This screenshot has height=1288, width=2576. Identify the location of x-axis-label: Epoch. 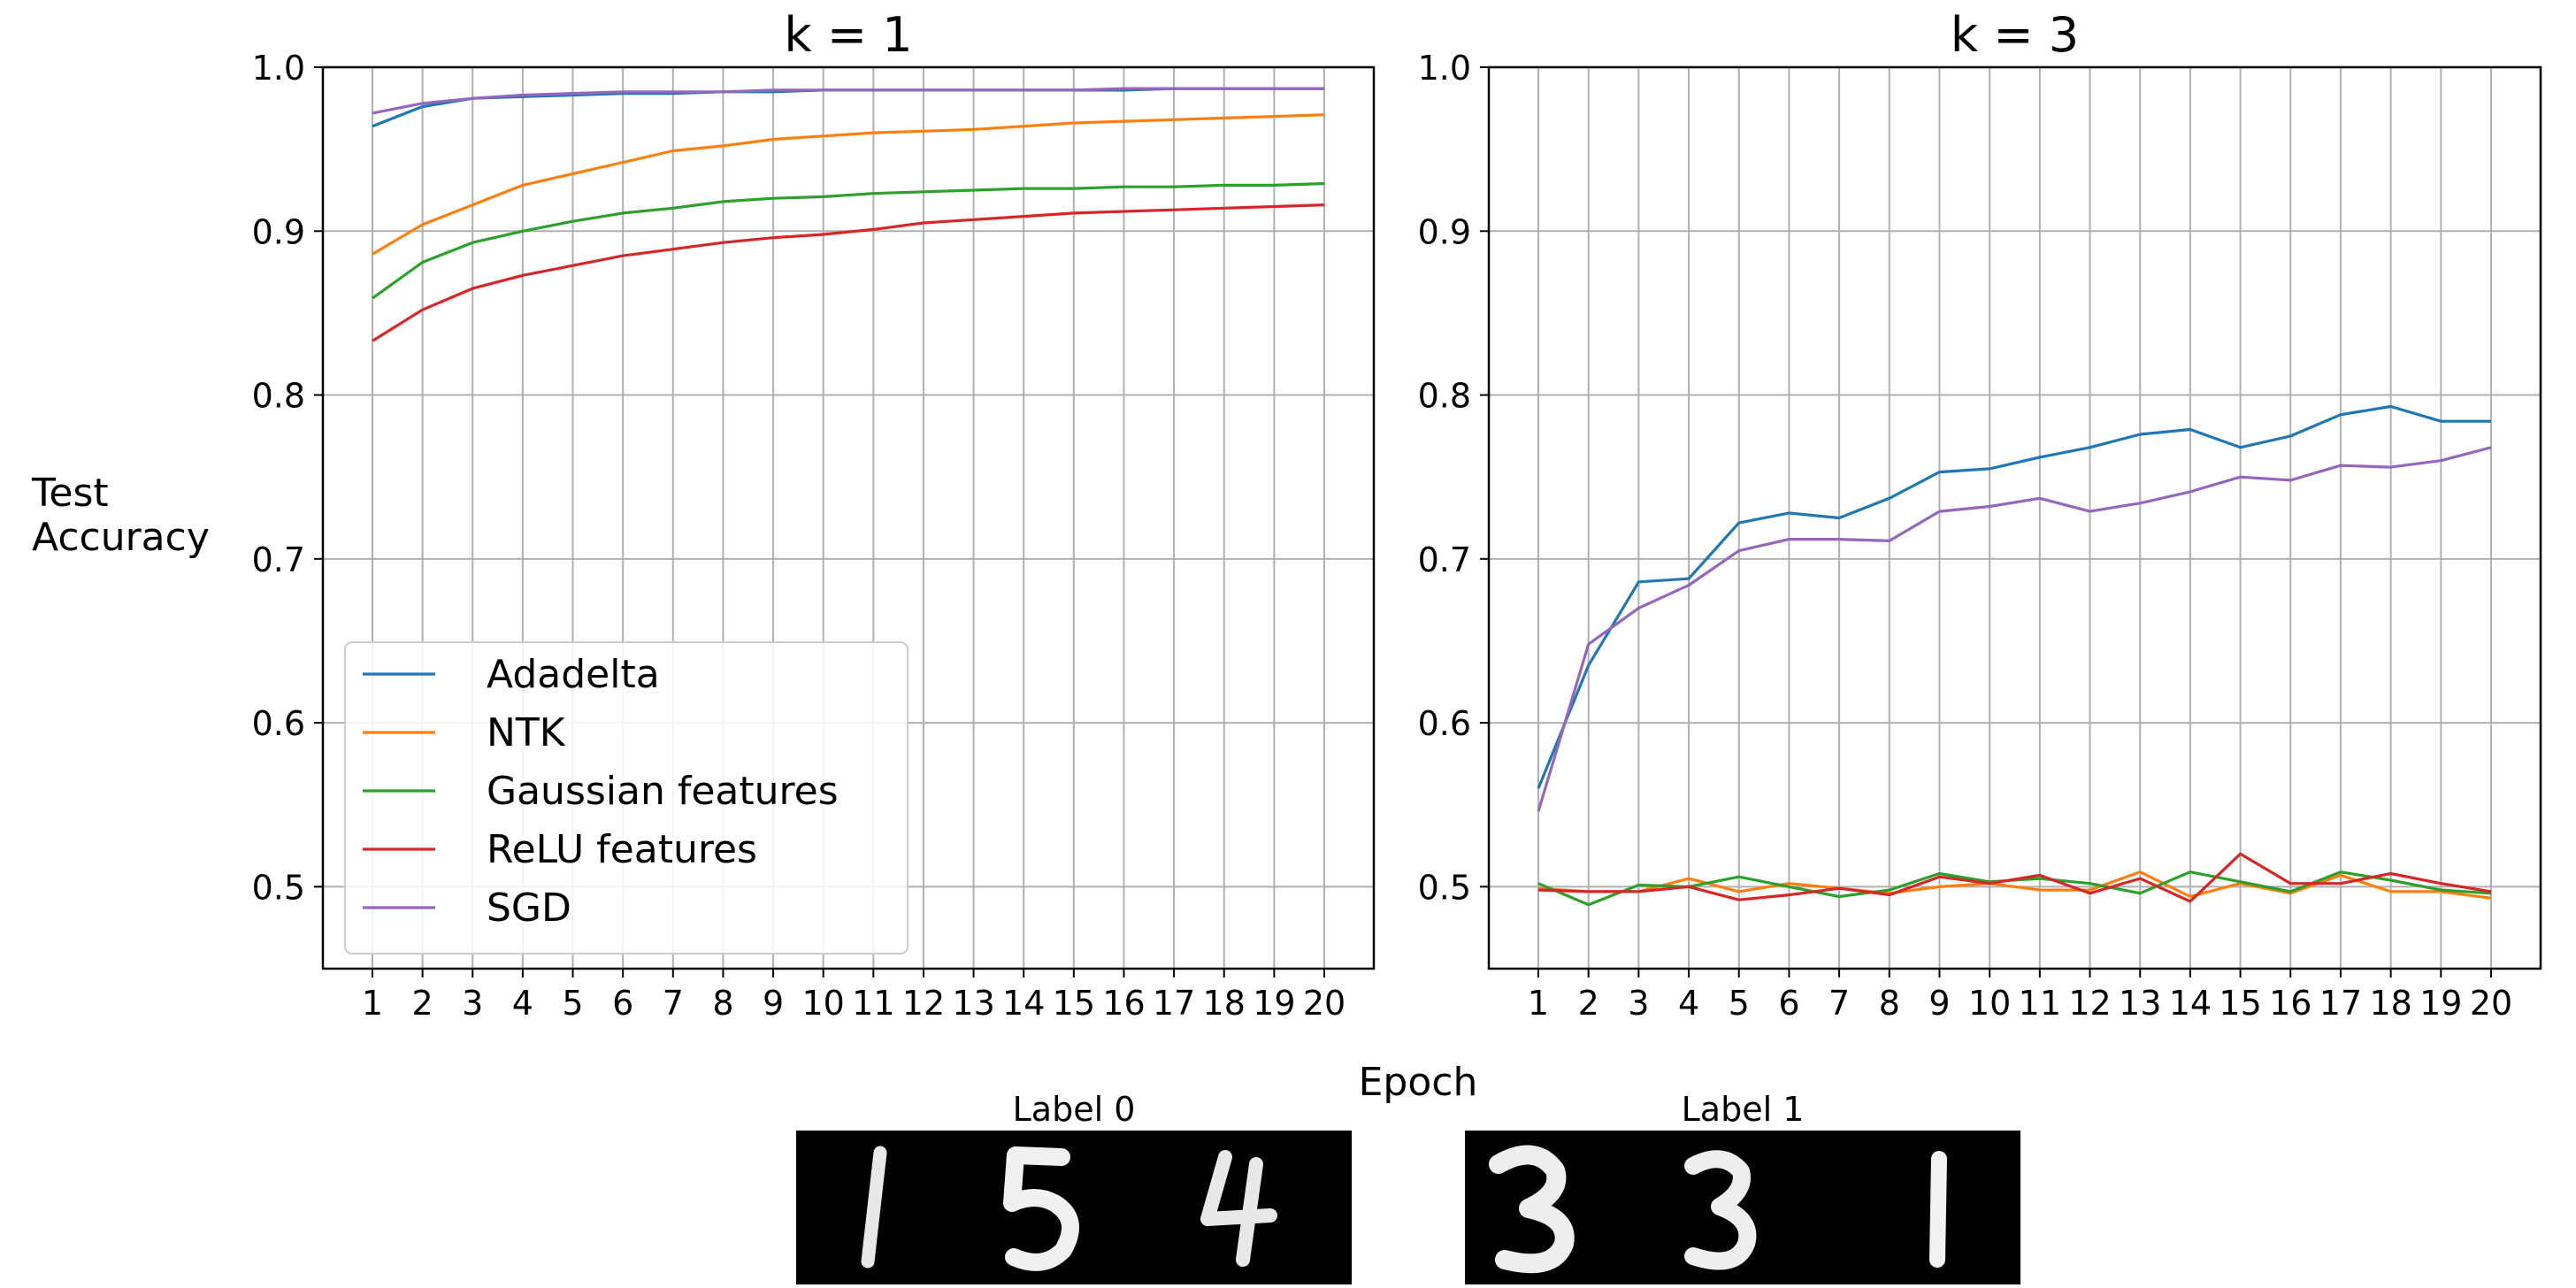
(1418, 1082).